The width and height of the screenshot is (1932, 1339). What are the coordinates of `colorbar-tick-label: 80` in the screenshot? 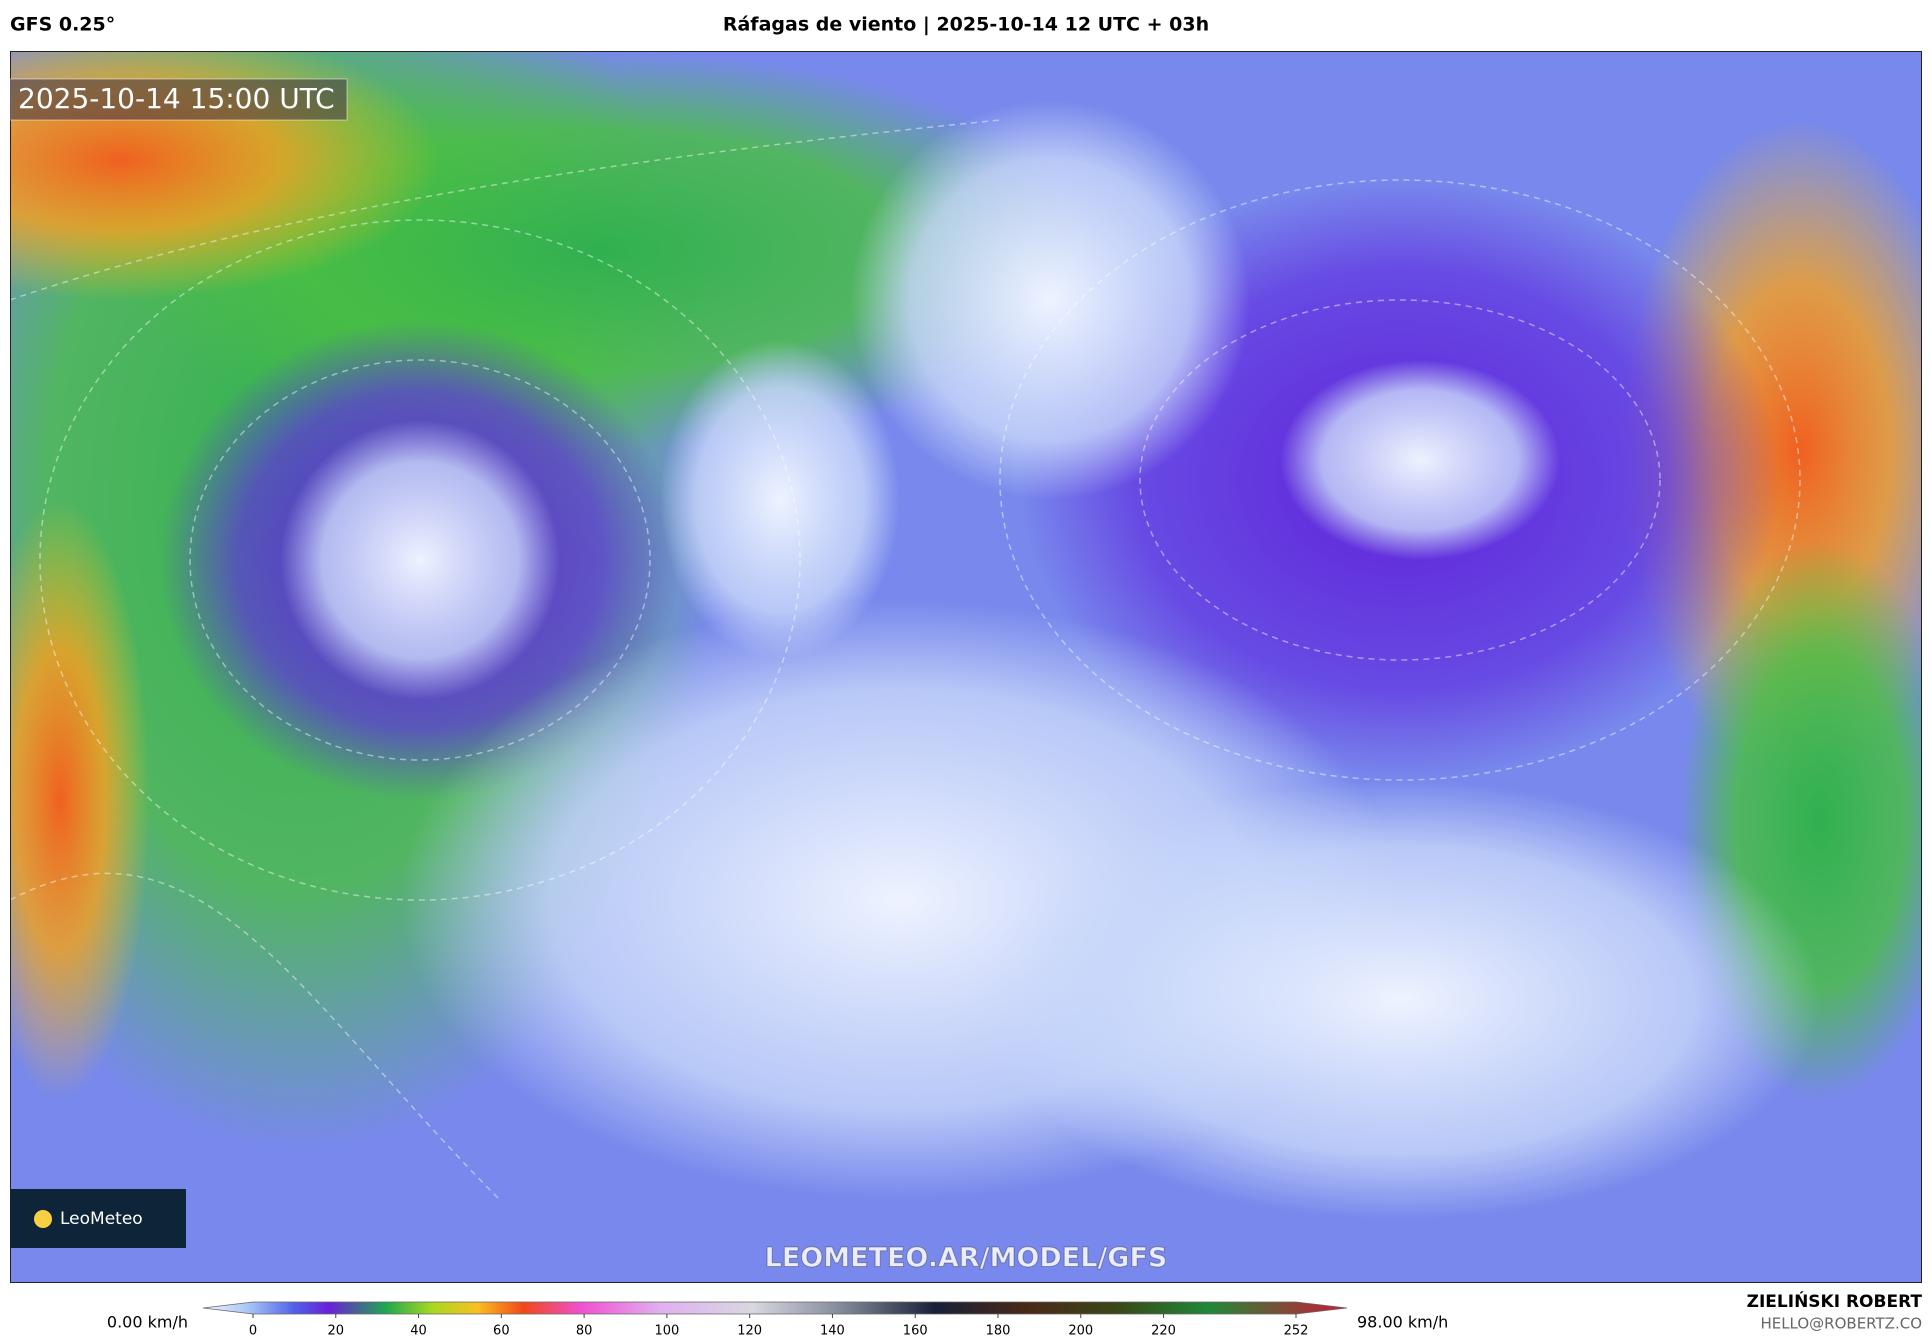 It's located at (584, 1331).